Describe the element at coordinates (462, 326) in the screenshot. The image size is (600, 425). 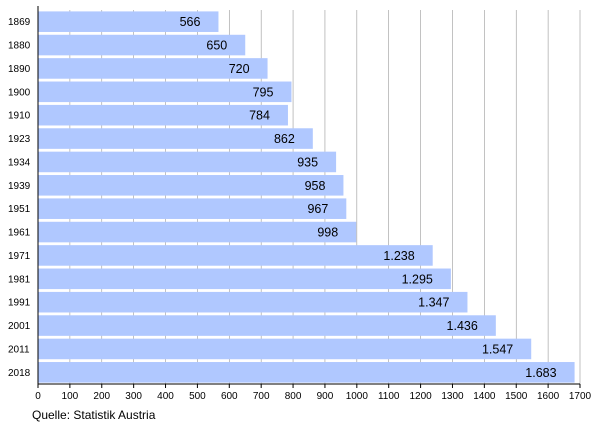
I see `data-label: 1.436` at that location.